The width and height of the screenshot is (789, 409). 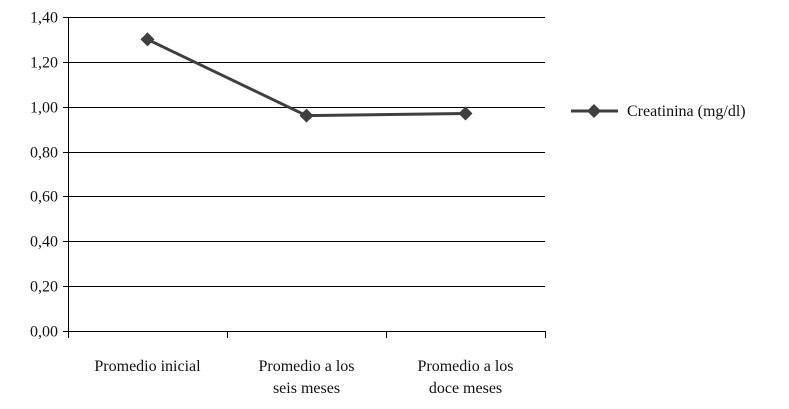 I want to click on y-tick-label: 0,80, so click(x=44, y=153).